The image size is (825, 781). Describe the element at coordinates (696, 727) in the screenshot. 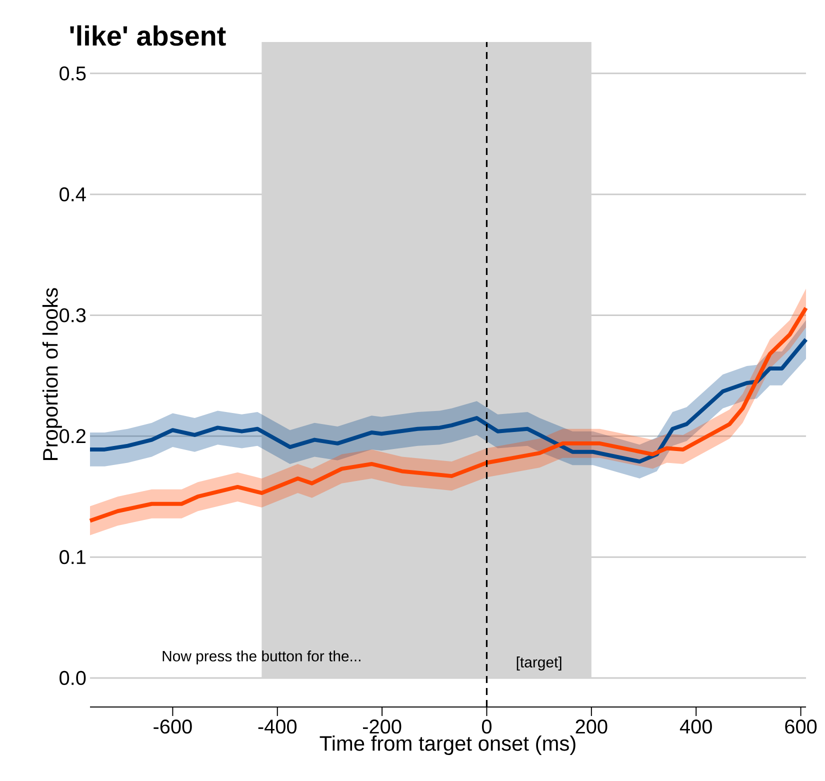

I see `x-tick-label: 400` at that location.